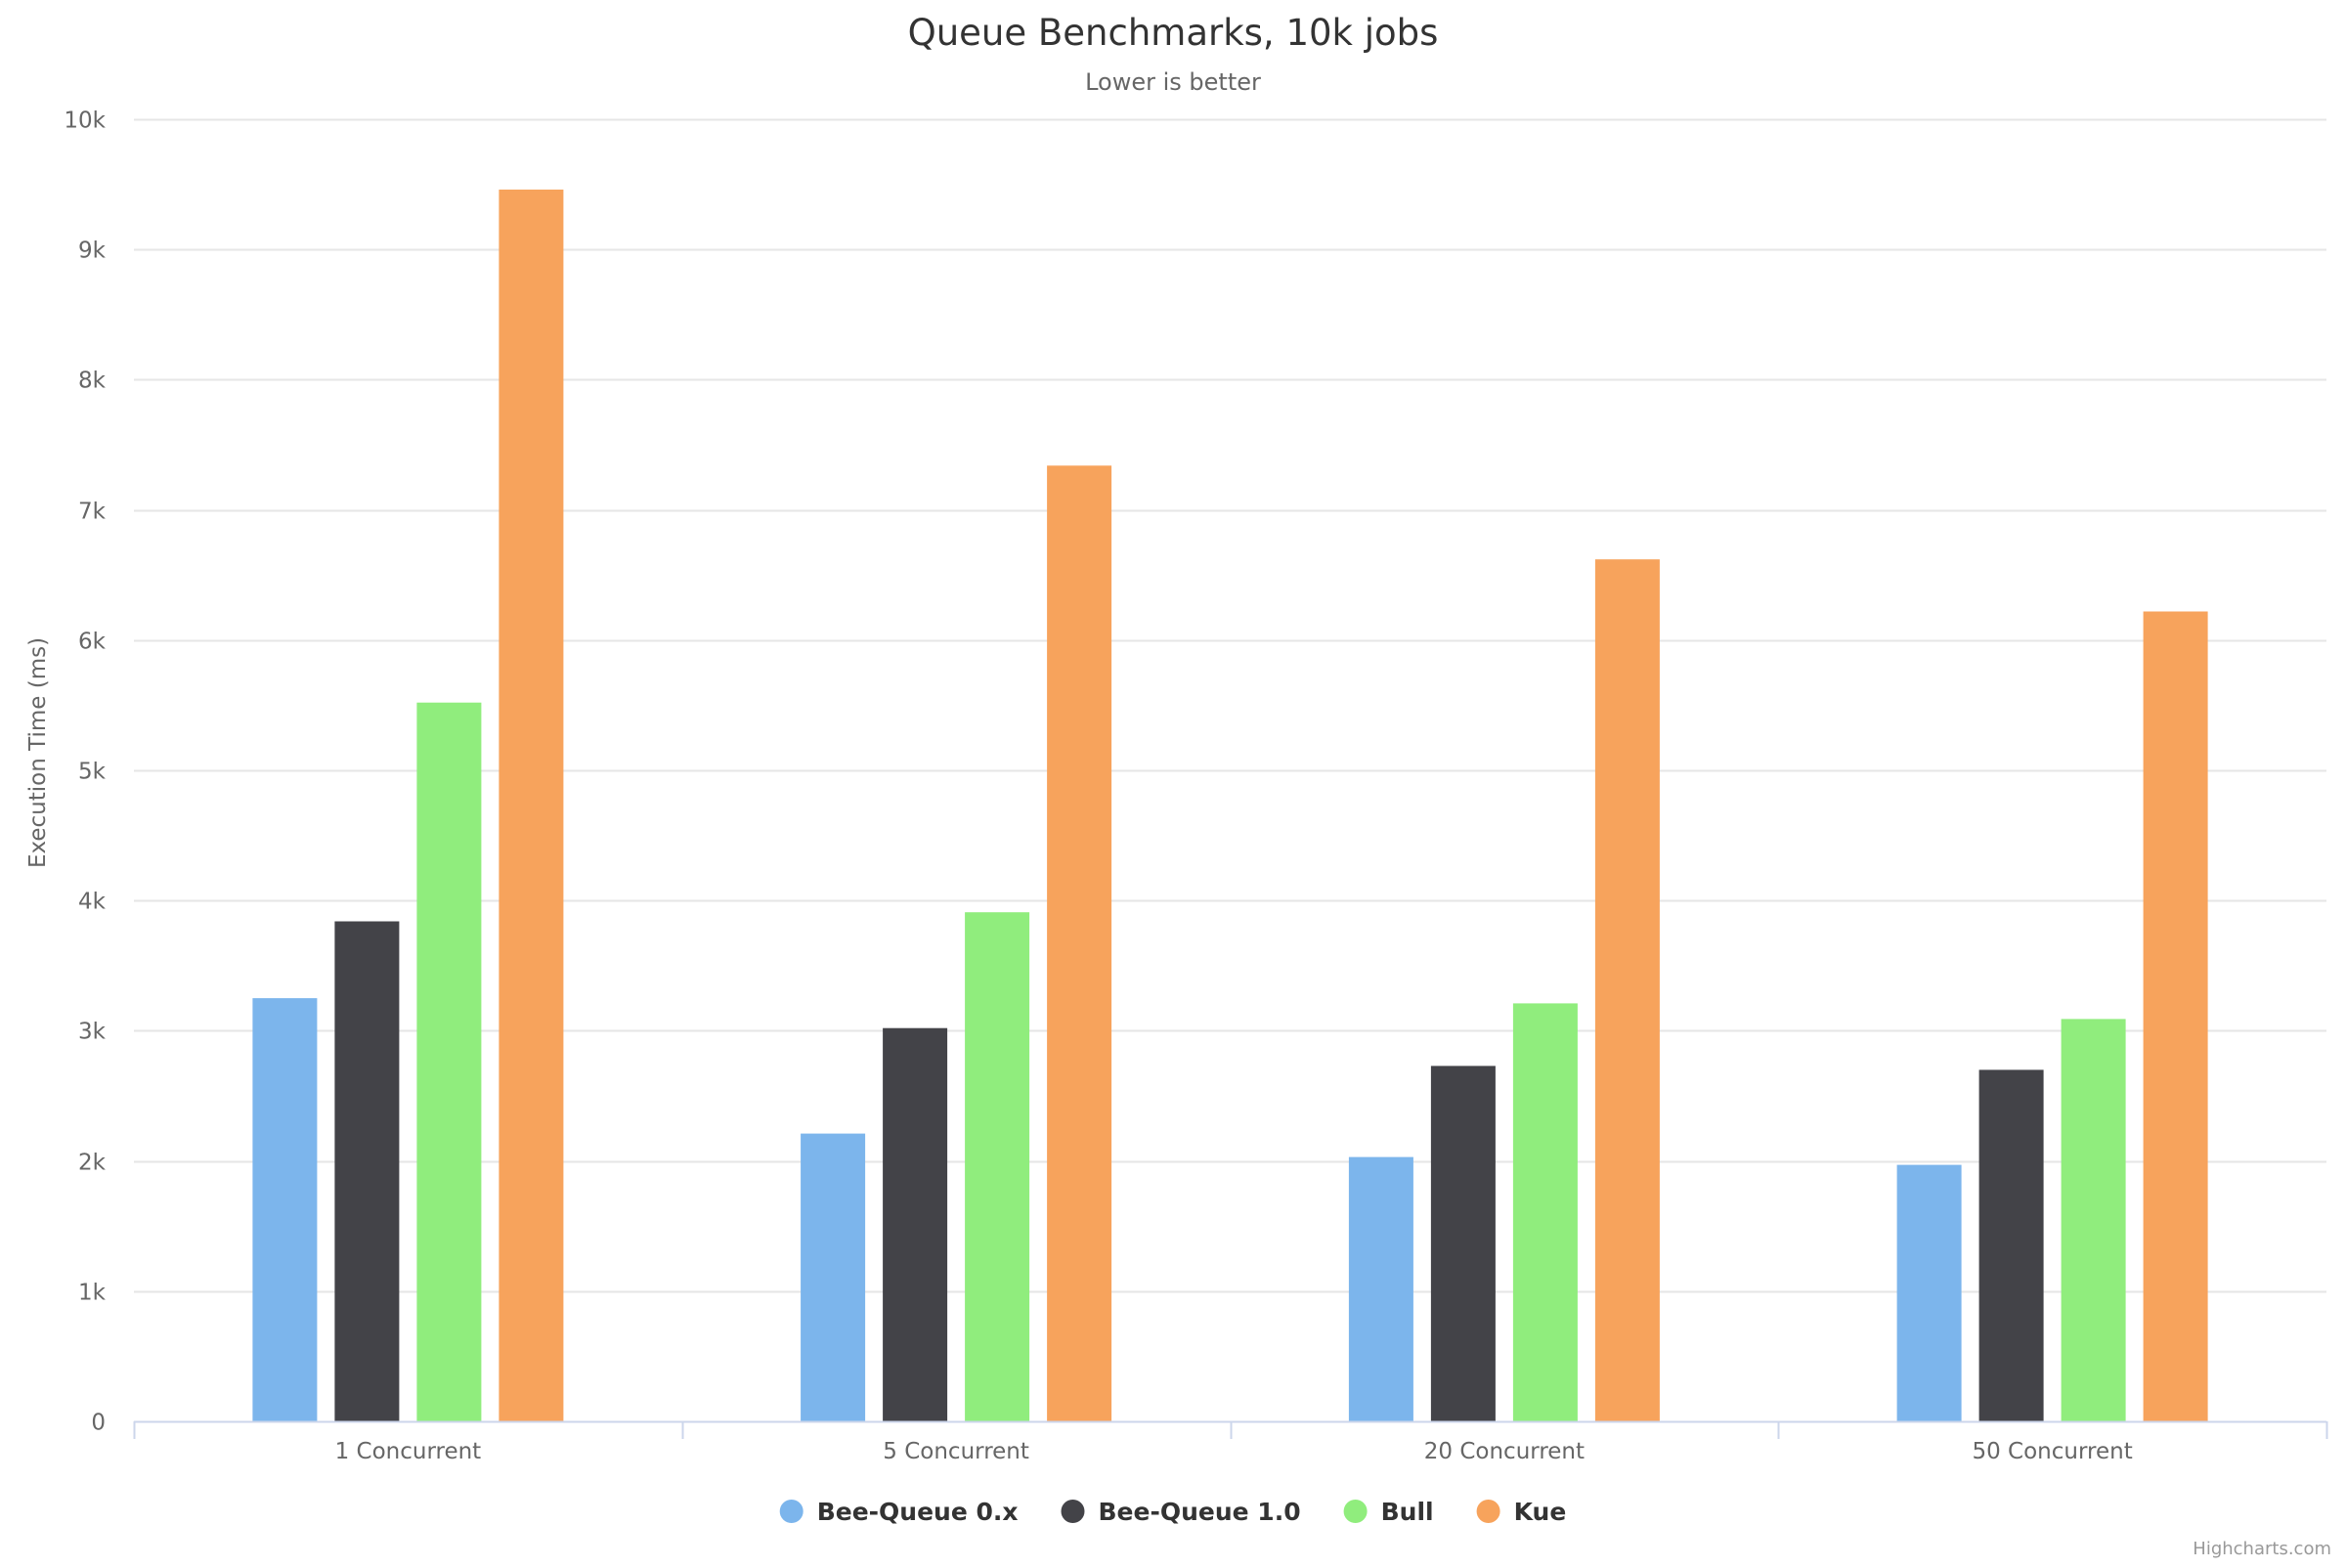  What do you see at coordinates (1173, 82) in the screenshot?
I see `chart-subtitle: Lower is better` at bounding box center [1173, 82].